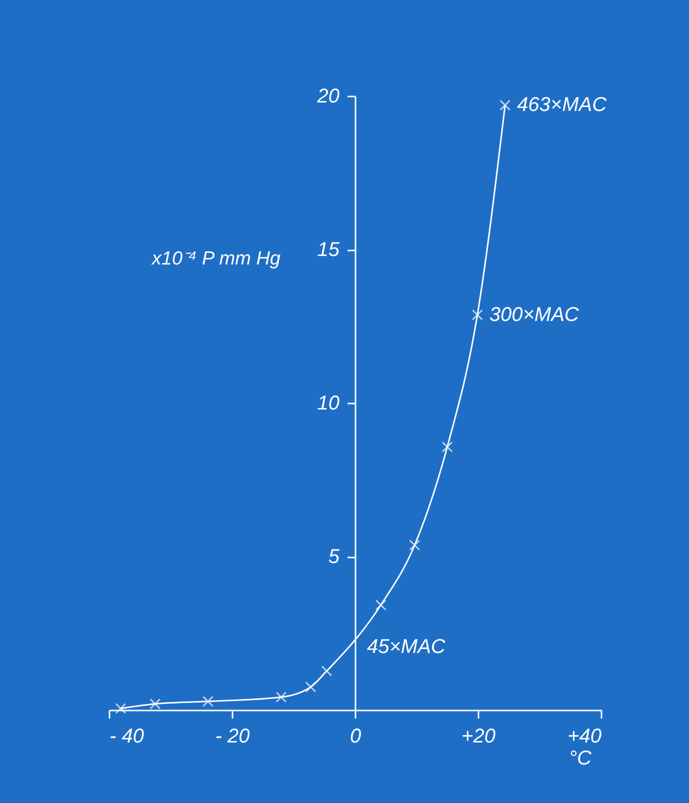 This screenshot has width=689, height=803. Describe the element at coordinates (479, 737) in the screenshot. I see `x-tick-label: +20` at that location.